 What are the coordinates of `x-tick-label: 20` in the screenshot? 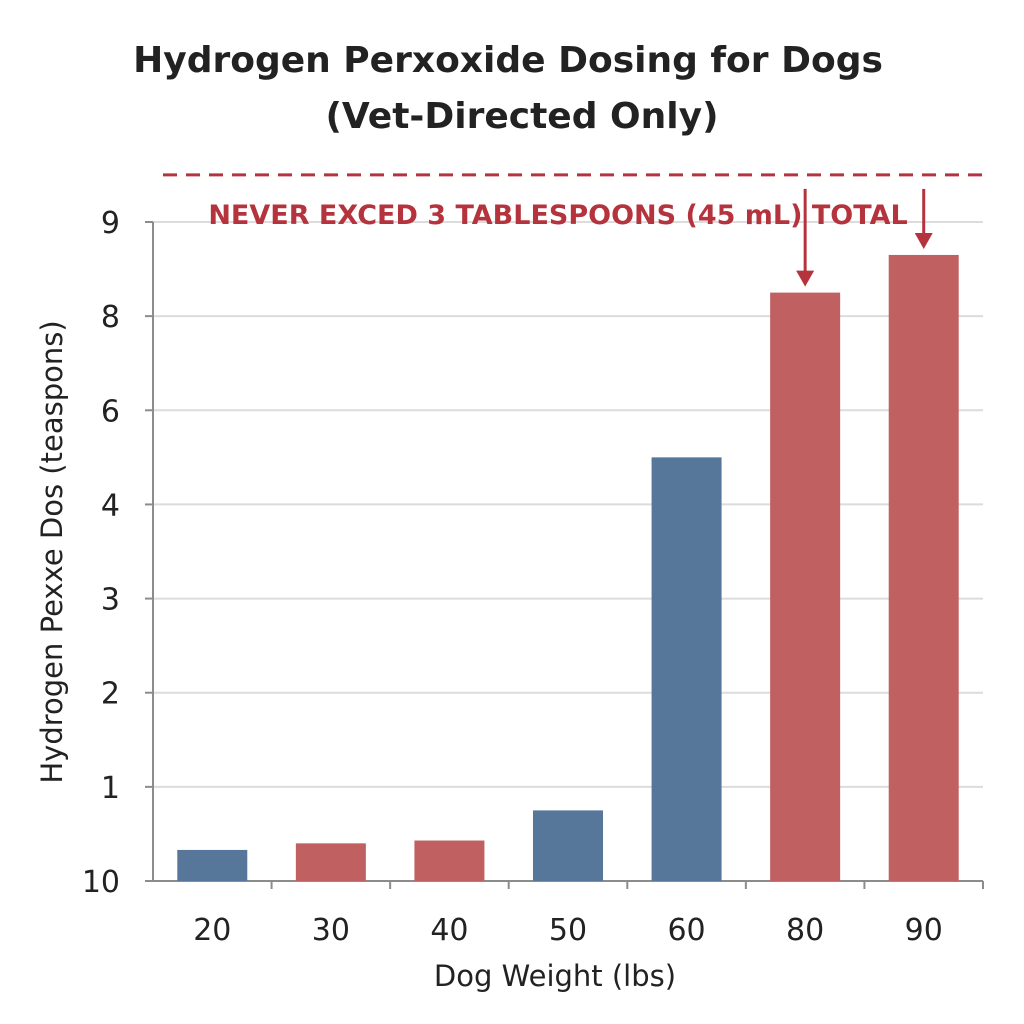 It's located at (212, 930).